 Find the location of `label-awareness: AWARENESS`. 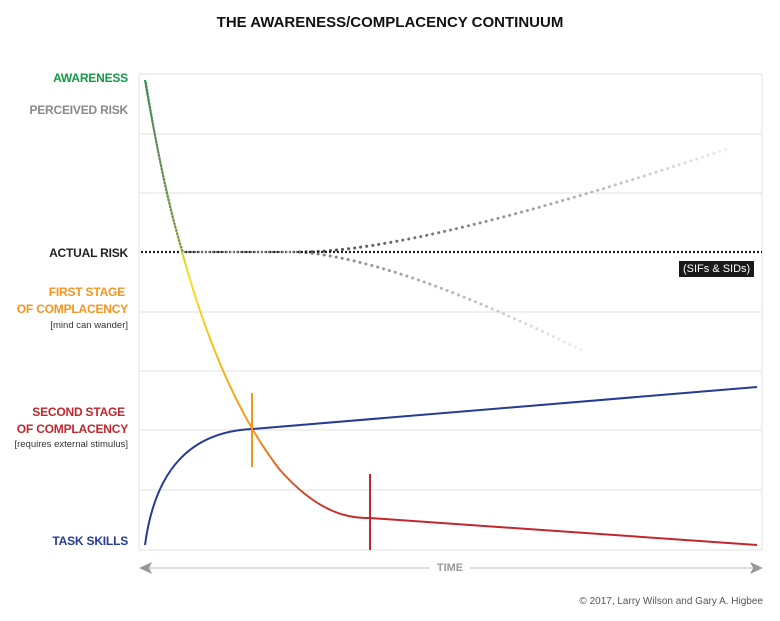

label-awareness: AWARENESS is located at coordinates (90, 78).